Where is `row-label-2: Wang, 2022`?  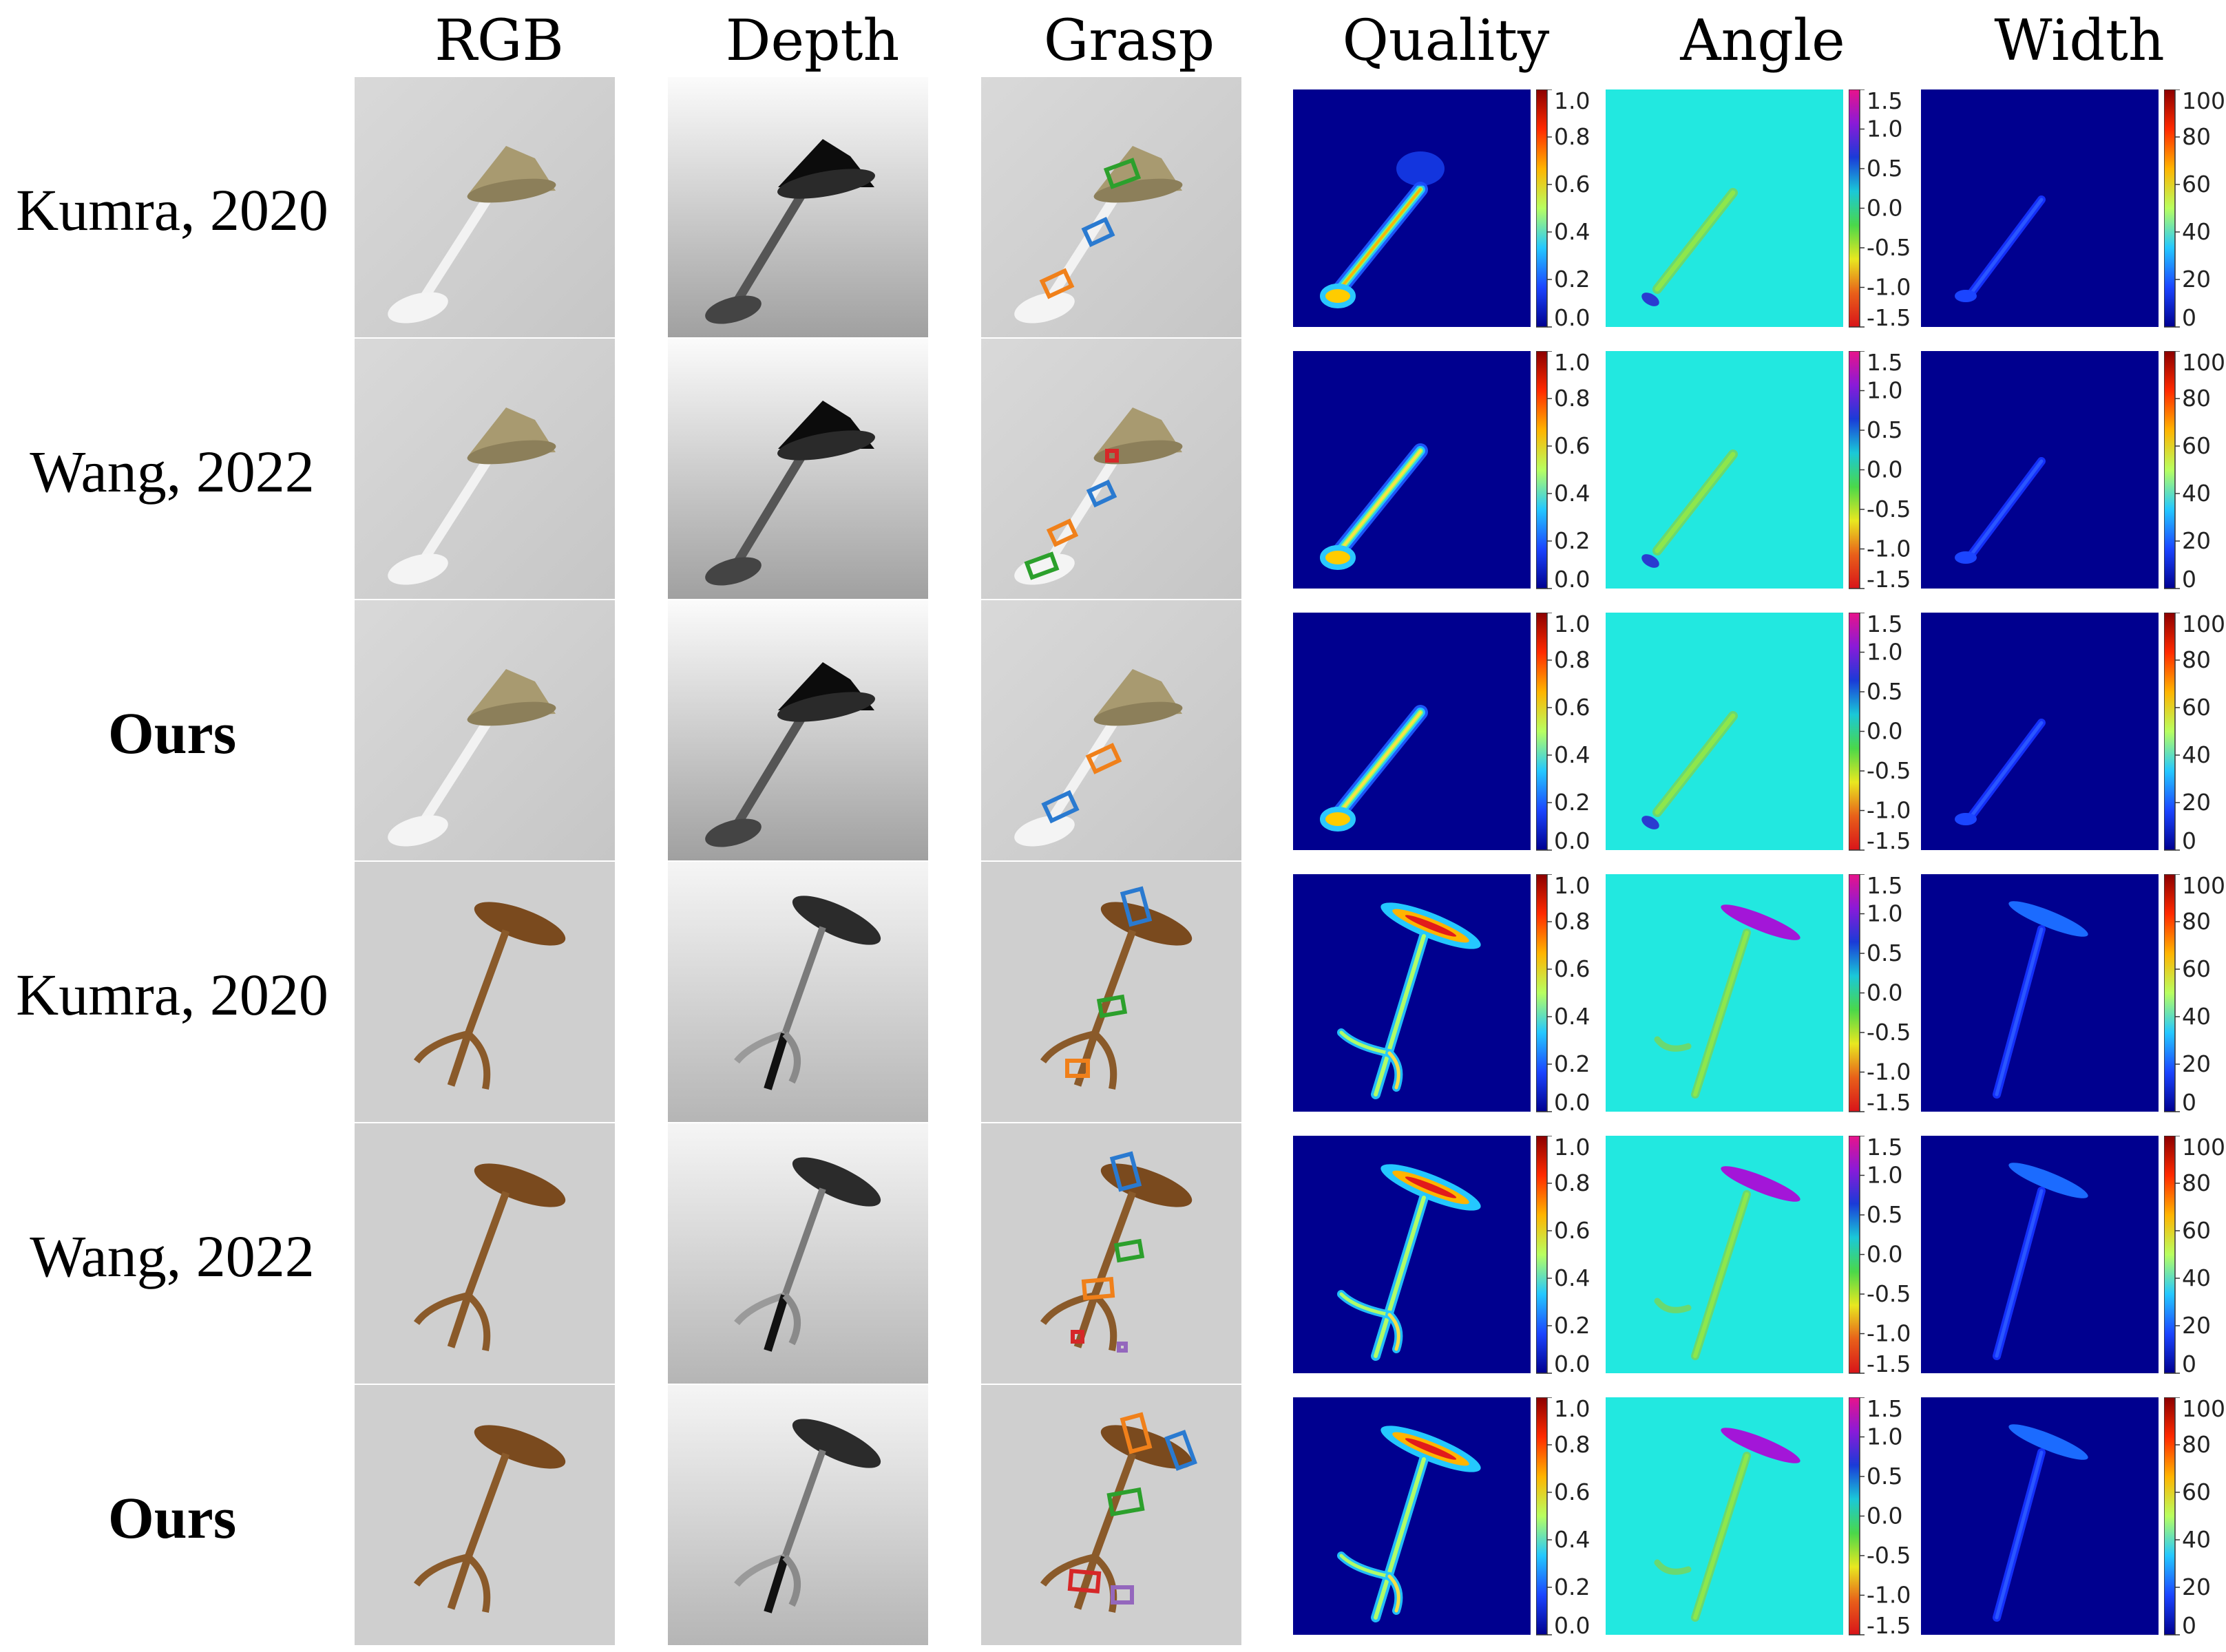 row-label-2: Wang, 2022 is located at coordinates (172, 471).